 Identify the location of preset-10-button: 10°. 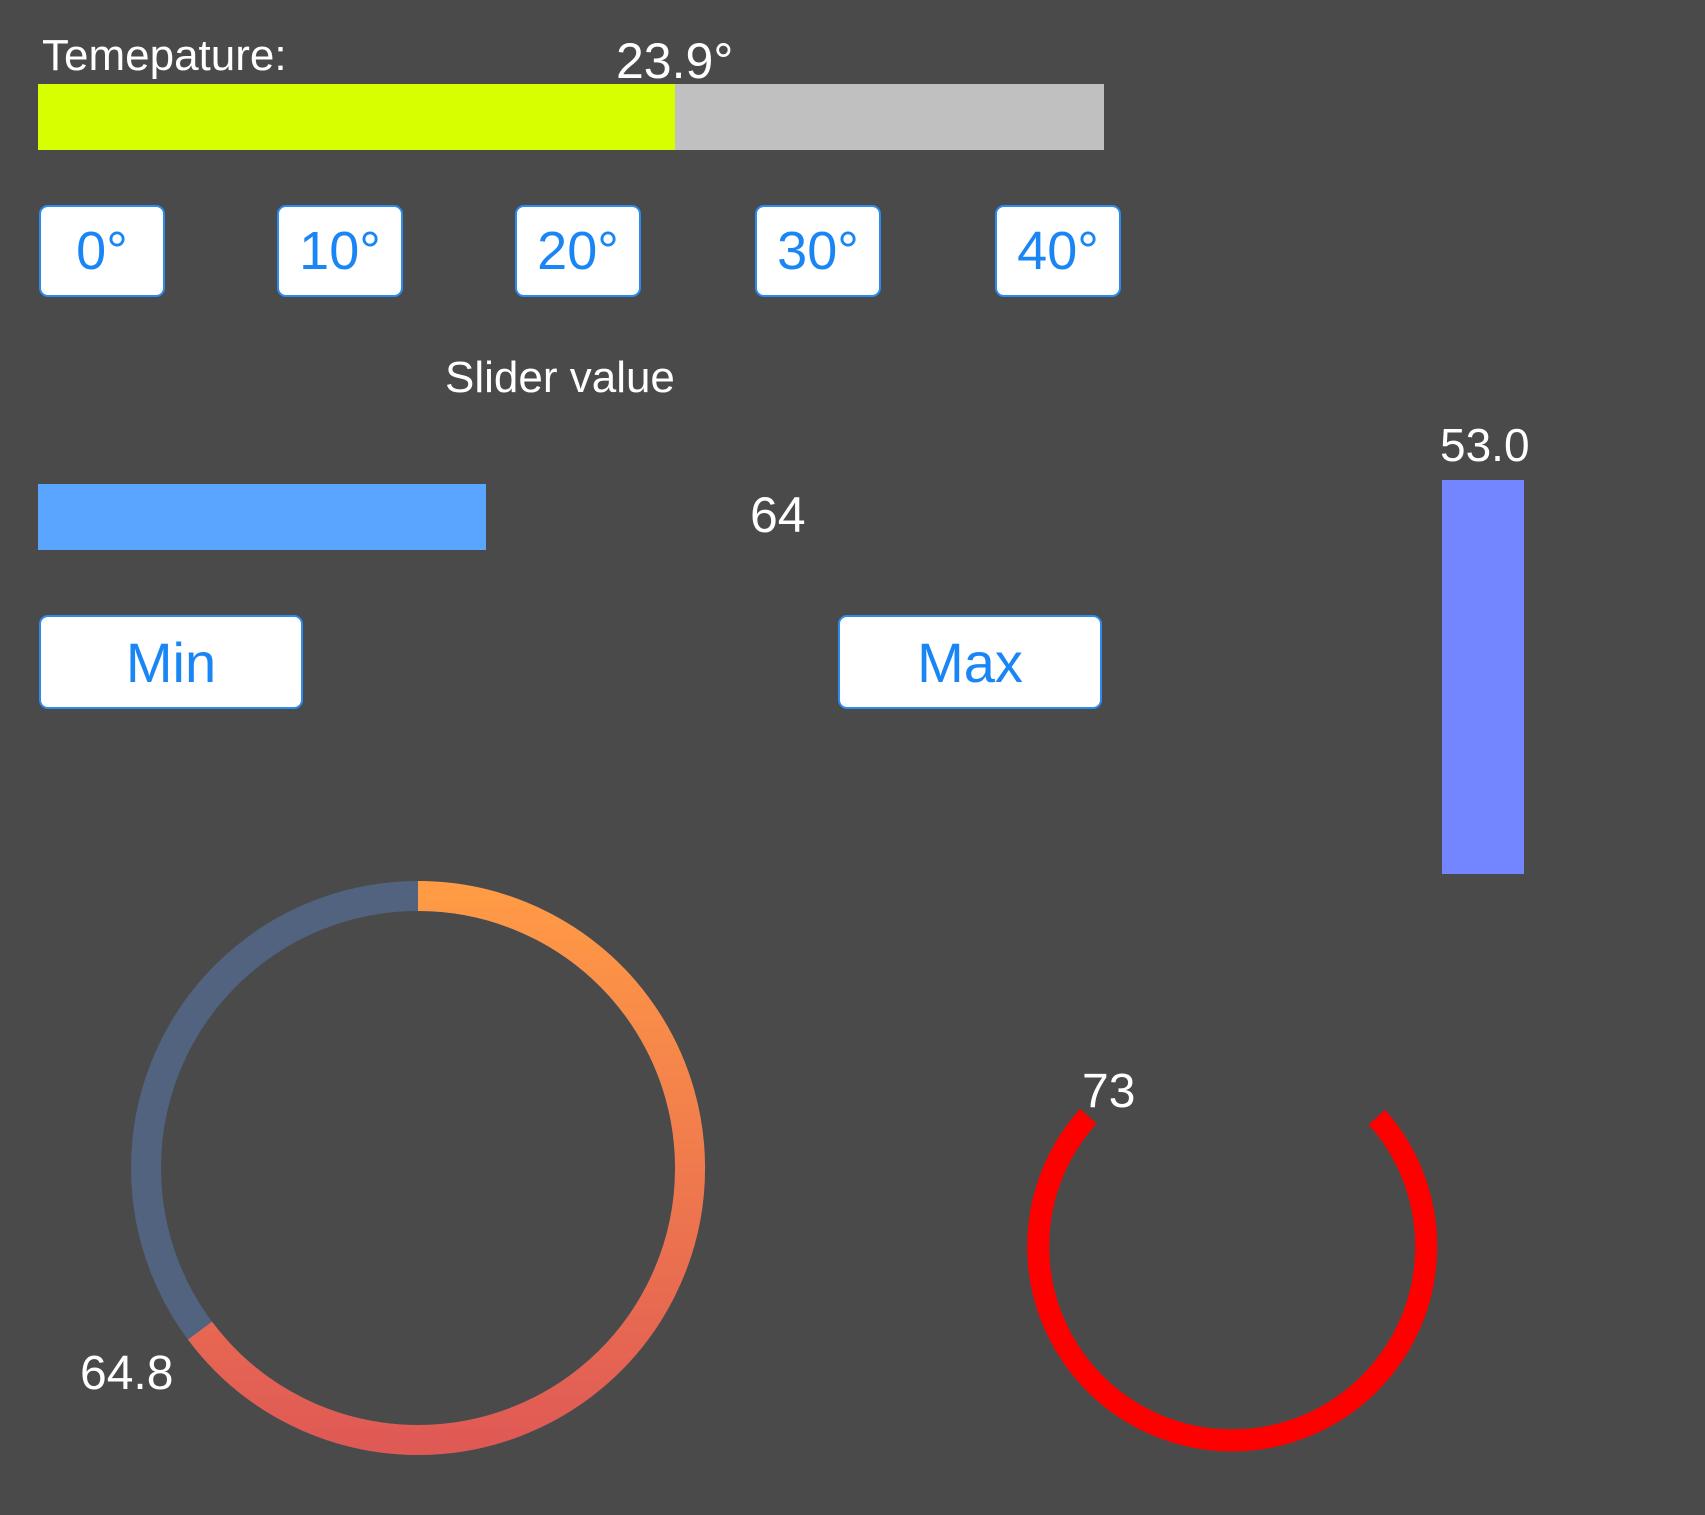
(340, 251).